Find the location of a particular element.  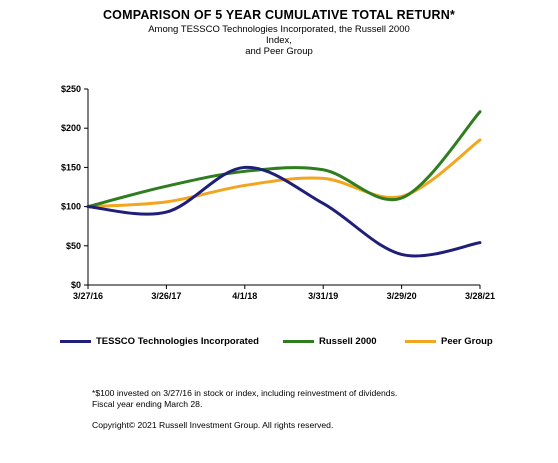

legend-item-tessco: TESSCO Technologies Incorporated is located at coordinates (159, 341).